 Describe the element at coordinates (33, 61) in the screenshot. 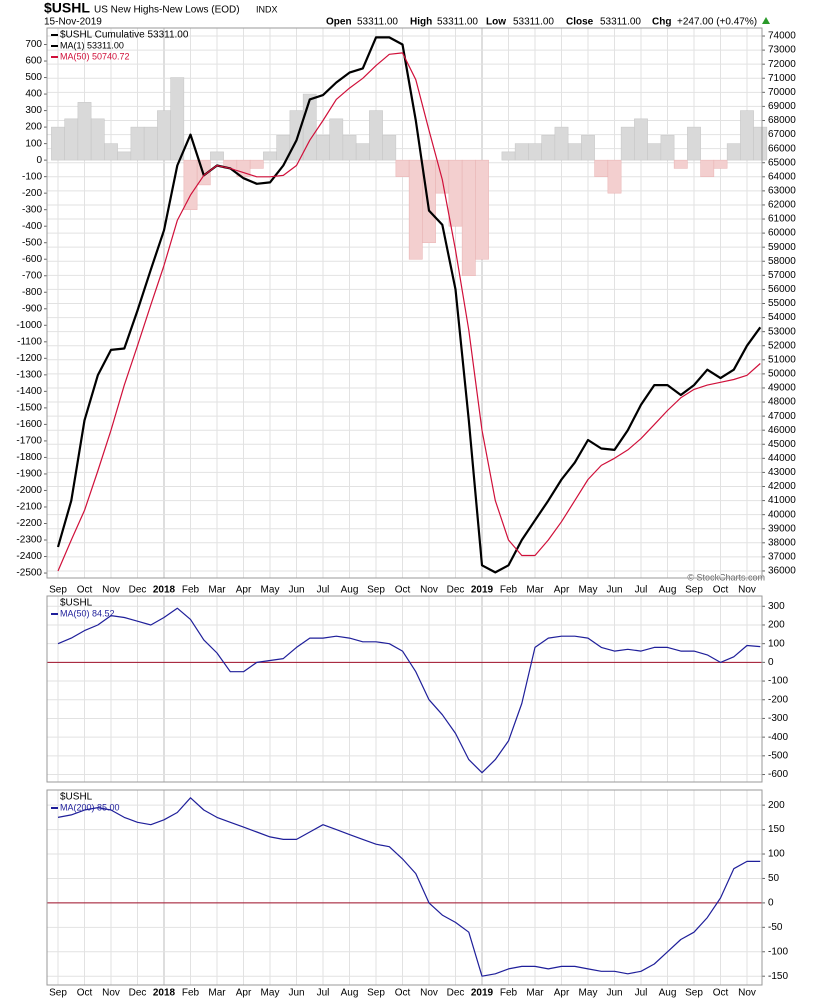

I see `y-tick-label: 600` at that location.